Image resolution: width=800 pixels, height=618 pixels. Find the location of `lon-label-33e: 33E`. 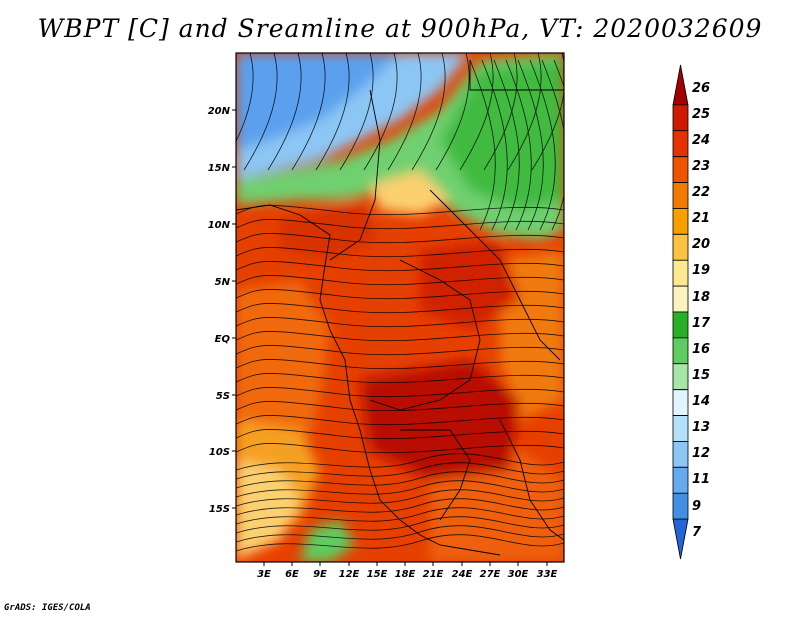

lon-label-33e: 33E is located at coordinates (547, 574).